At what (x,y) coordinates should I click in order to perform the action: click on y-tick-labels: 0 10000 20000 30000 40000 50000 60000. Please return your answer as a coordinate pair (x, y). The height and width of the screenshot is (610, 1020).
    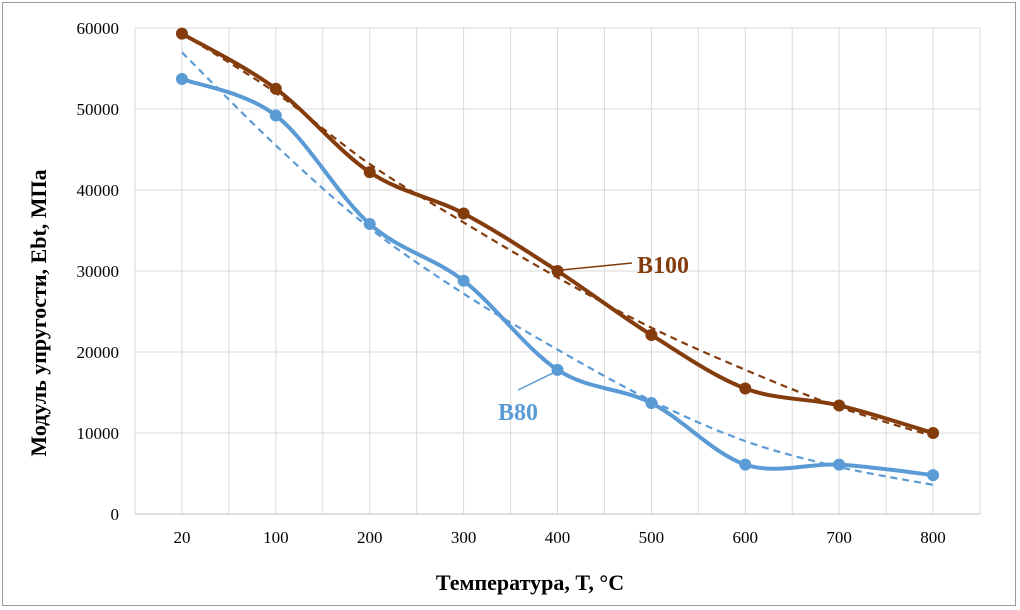
    Looking at the image, I should click on (98, 271).